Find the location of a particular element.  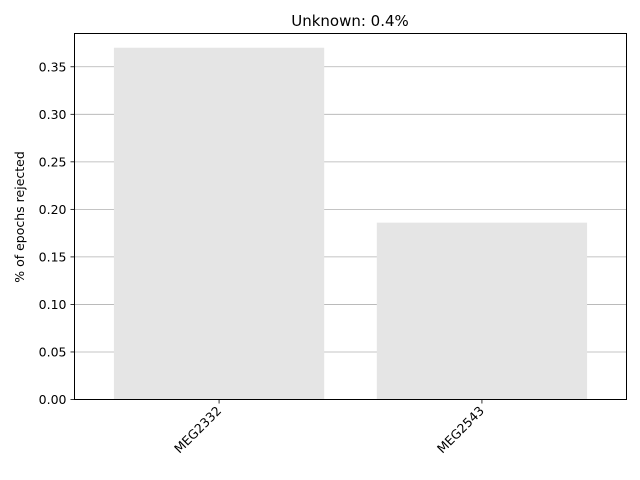

y-tick-label: 0.00 is located at coordinates (53, 399).